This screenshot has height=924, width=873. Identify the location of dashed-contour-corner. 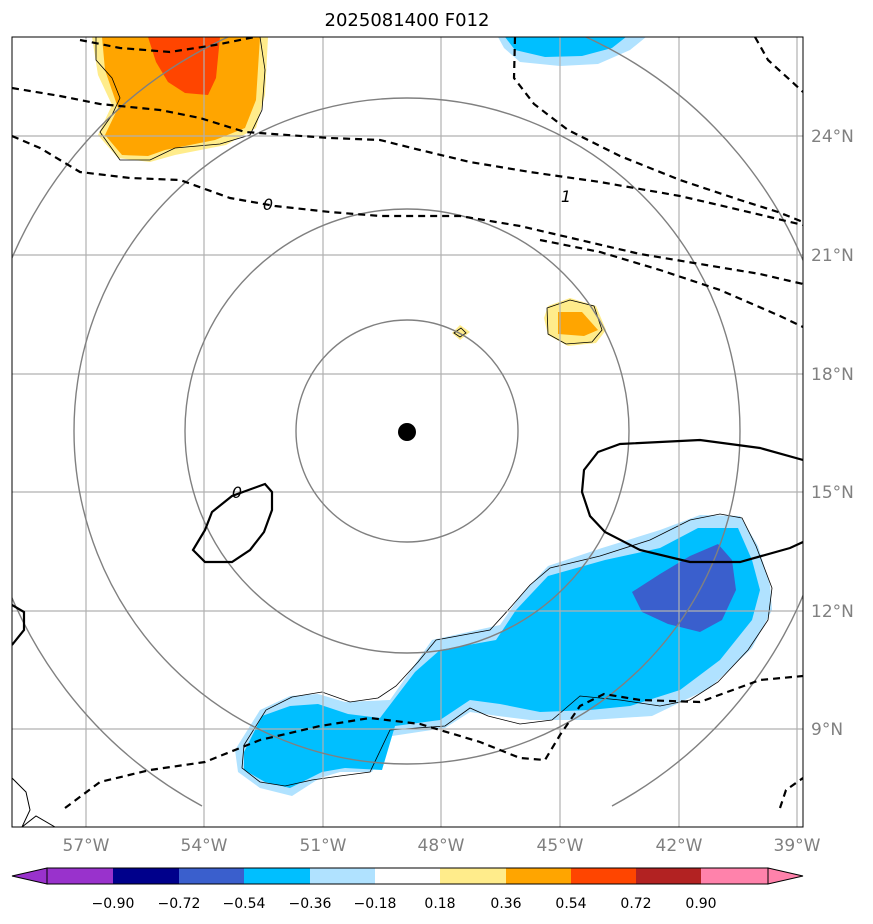
(778, 65).